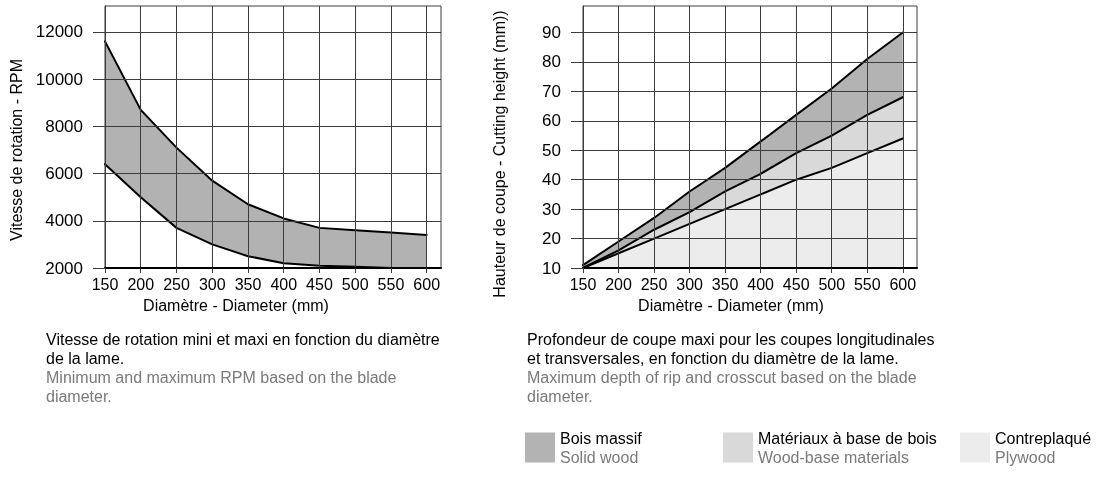 The height and width of the screenshot is (477, 1113). What do you see at coordinates (551, 62) in the screenshot?
I see `y-tick-label: 80` at bounding box center [551, 62].